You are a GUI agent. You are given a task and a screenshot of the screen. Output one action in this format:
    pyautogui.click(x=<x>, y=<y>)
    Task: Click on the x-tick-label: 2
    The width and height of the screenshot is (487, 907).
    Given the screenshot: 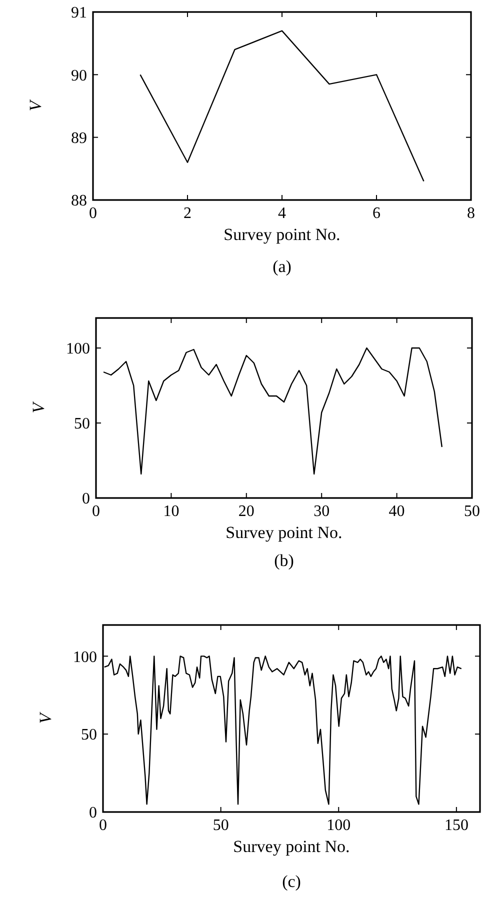 What is the action you would take?
    pyautogui.click(x=188, y=213)
    